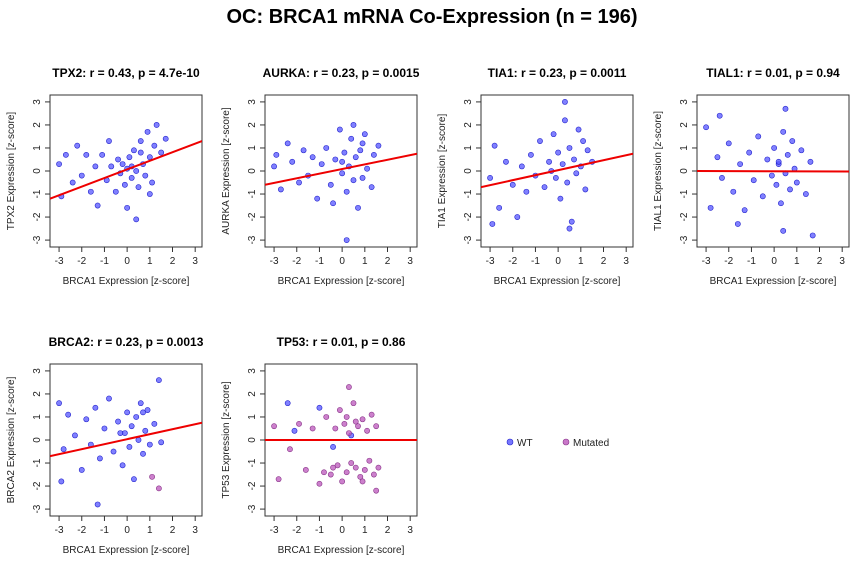 Image resolution: width=864 pixels, height=576 pixels. What do you see at coordinates (252, 371) in the screenshot?
I see `y-tick-label: 3` at bounding box center [252, 371].